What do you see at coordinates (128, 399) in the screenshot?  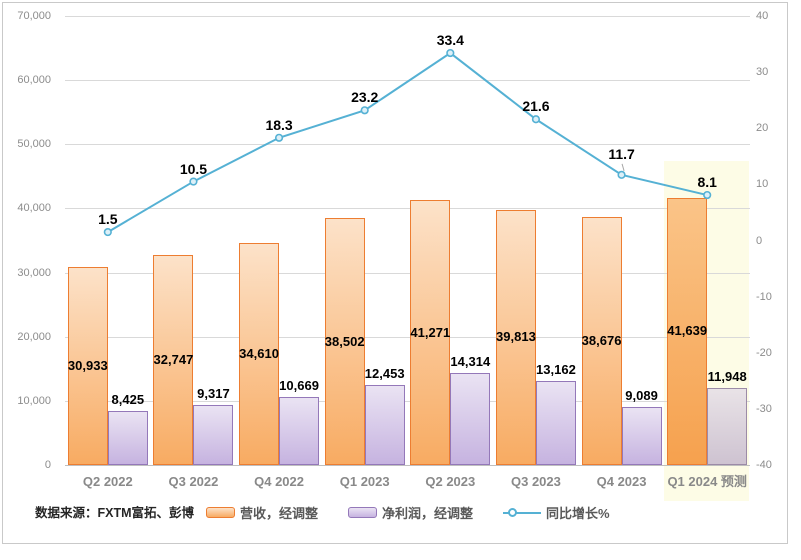 I see `net-profit-value-label: 8,425` at bounding box center [128, 399].